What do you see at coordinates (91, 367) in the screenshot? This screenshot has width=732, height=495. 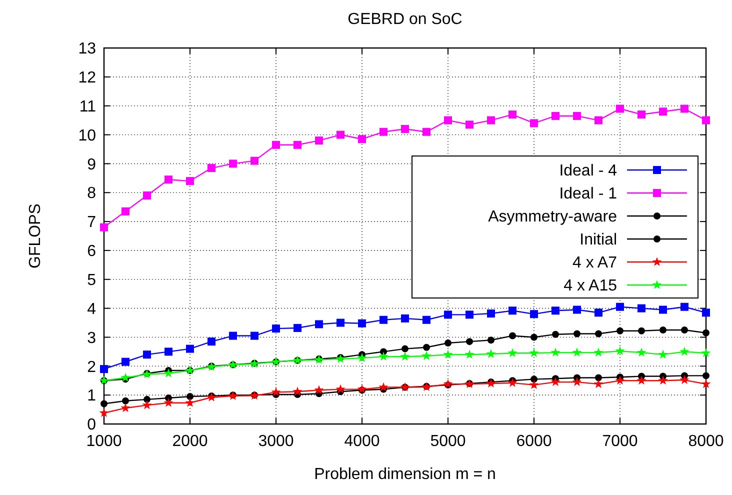 I see `y-tick-label: 2` at bounding box center [91, 367].